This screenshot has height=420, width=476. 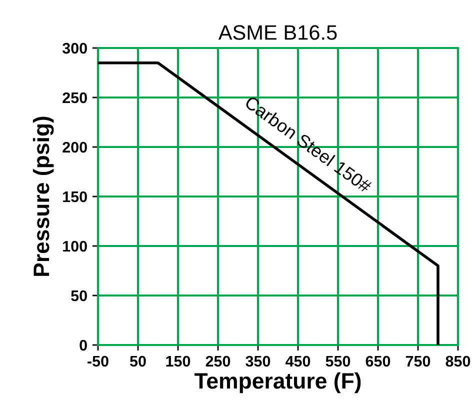 What do you see at coordinates (378, 361) in the screenshot?
I see `x-tick-label: 650` at bounding box center [378, 361].